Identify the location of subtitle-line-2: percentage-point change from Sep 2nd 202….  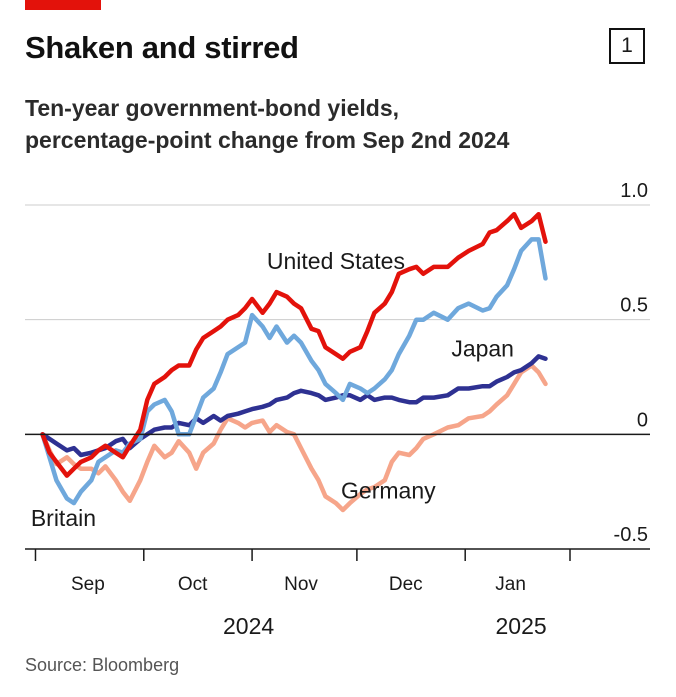
(267, 140).